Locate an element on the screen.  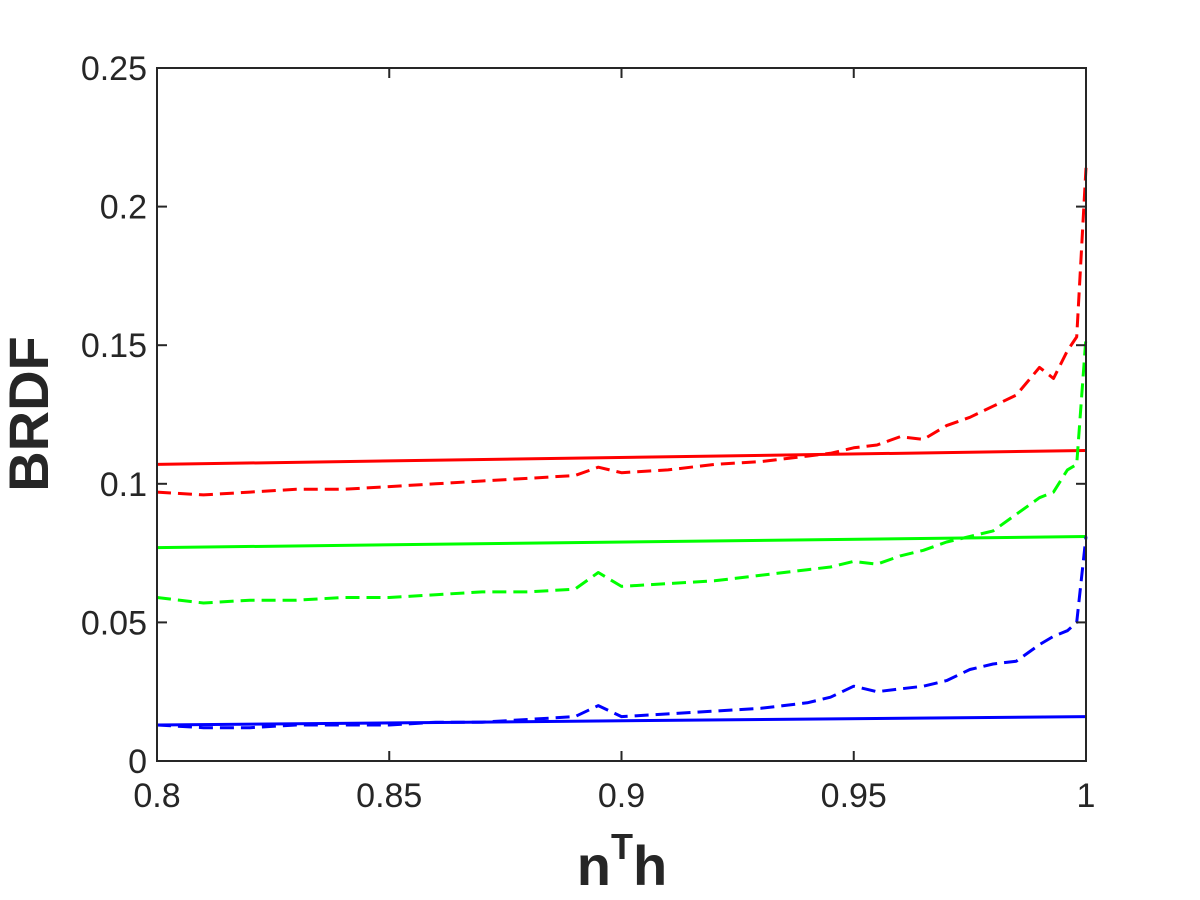
series-line-3-solid is located at coordinates (621, 542).